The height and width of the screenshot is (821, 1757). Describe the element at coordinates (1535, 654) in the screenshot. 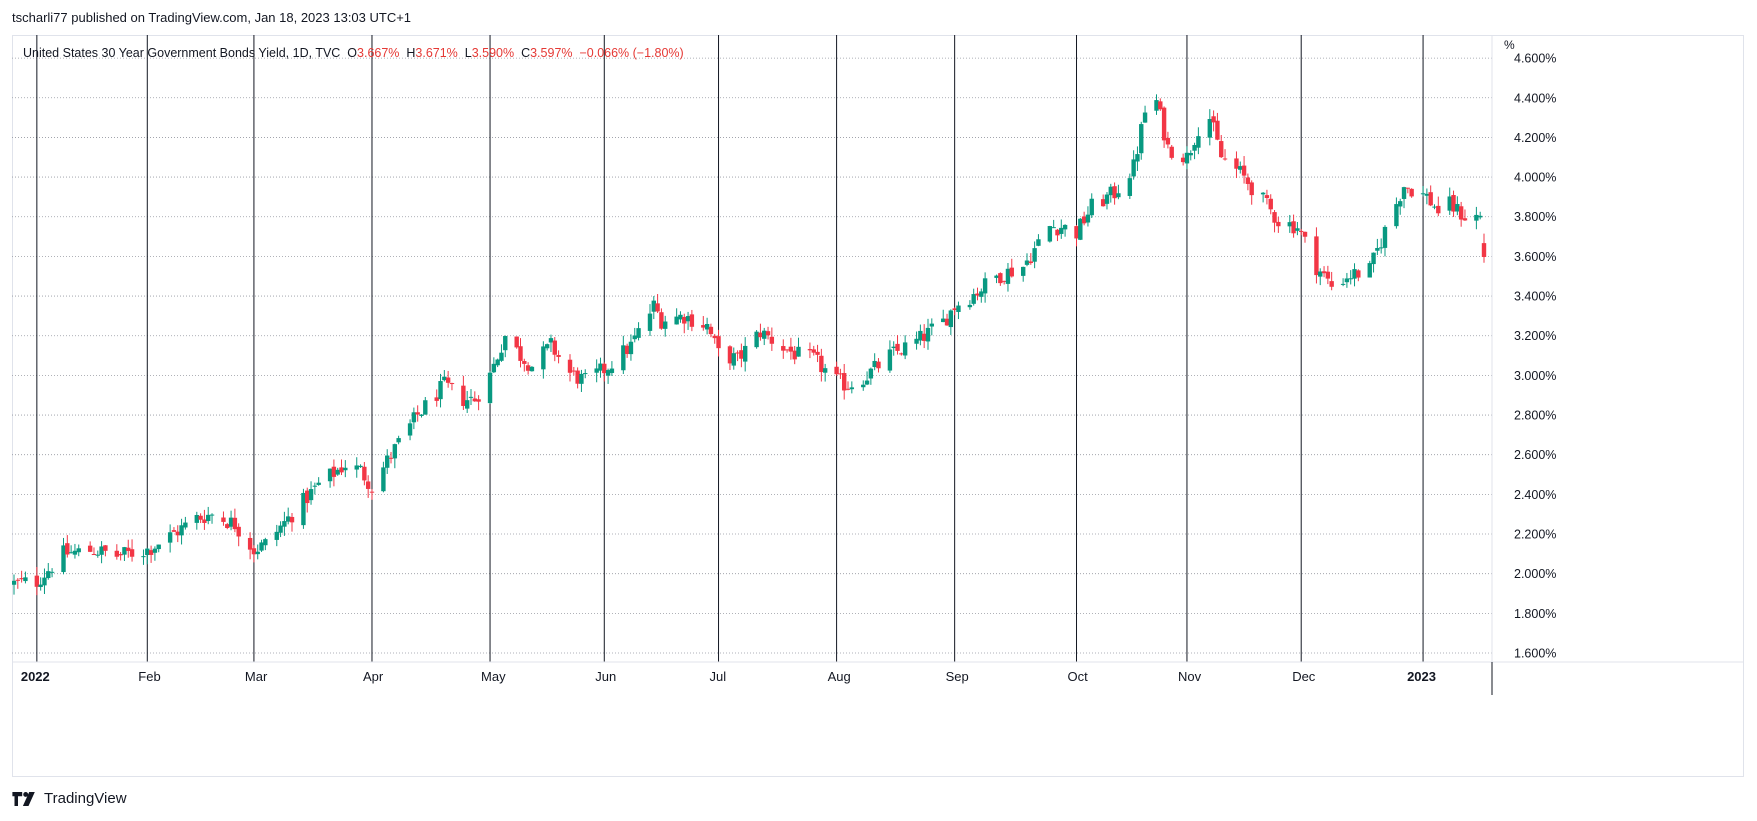

I see `y-tick-label: 1.600%` at that location.